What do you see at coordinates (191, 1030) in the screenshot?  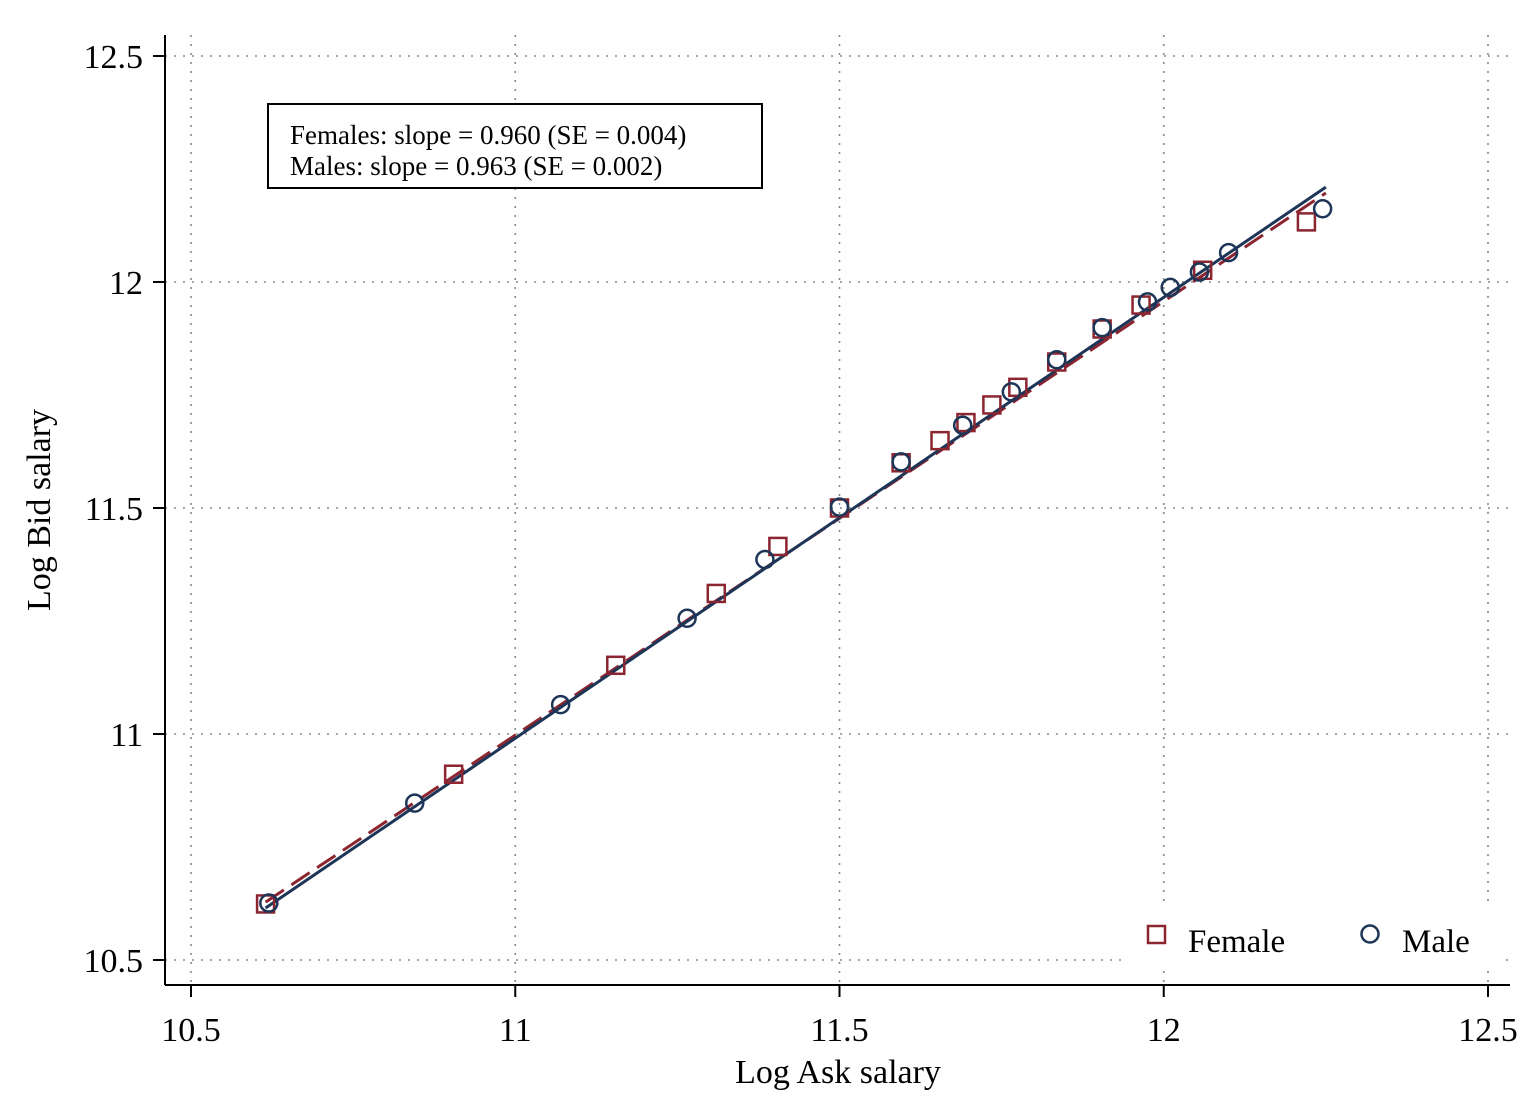 I see `x-tick-label: 10.5` at bounding box center [191, 1030].